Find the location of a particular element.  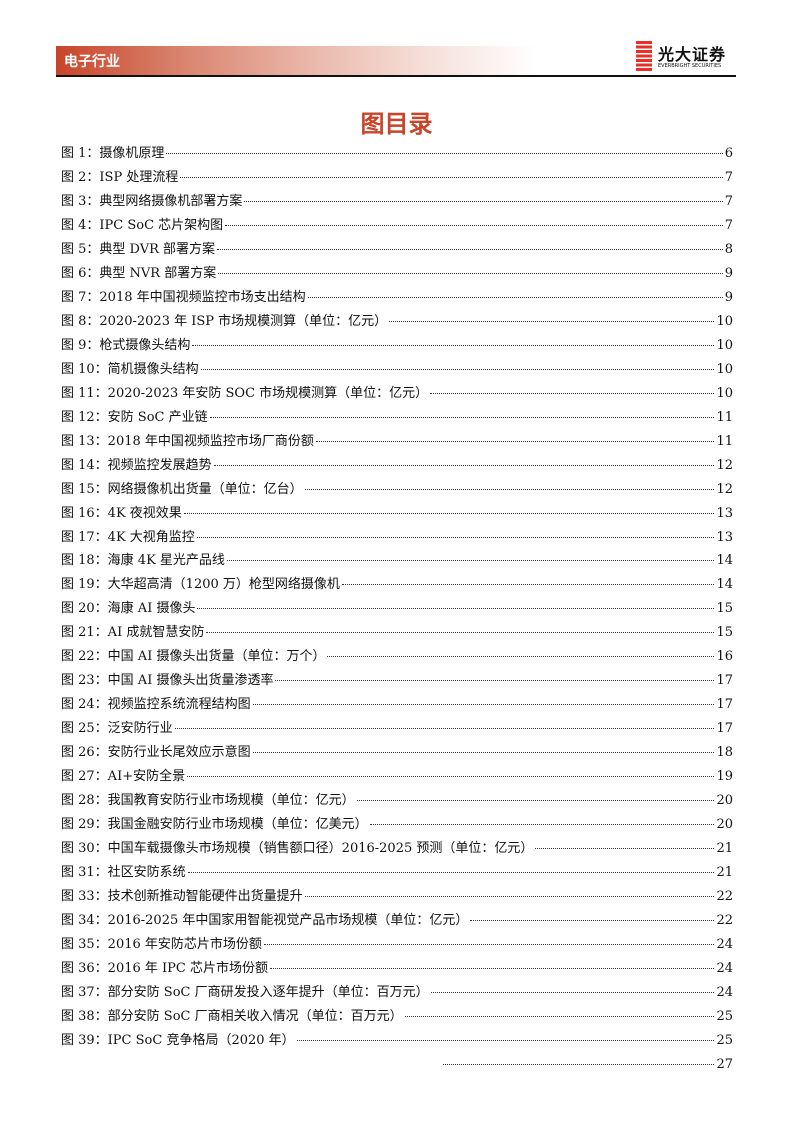

toc-entry-label: 图 31：社区安防系统 is located at coordinates (123, 873).